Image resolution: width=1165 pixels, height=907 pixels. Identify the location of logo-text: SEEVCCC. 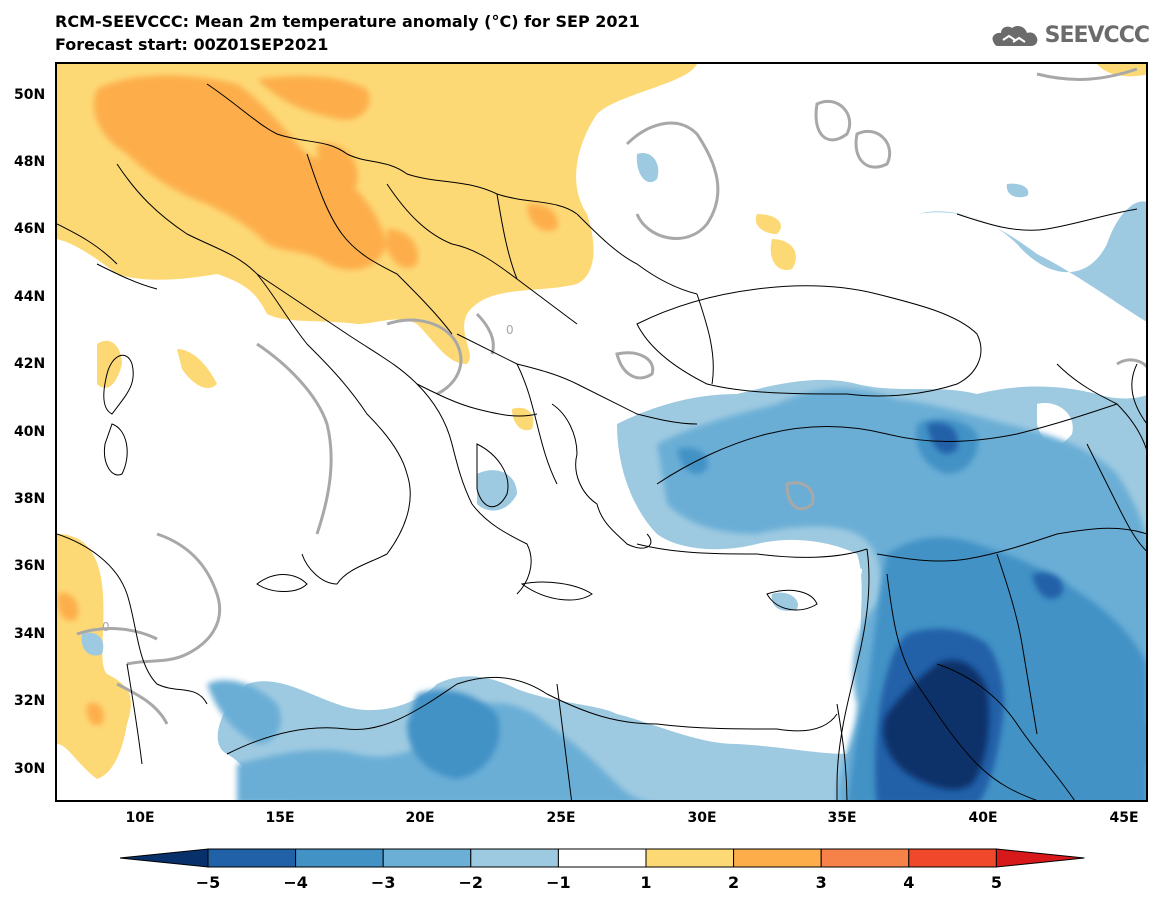
(1097, 35).